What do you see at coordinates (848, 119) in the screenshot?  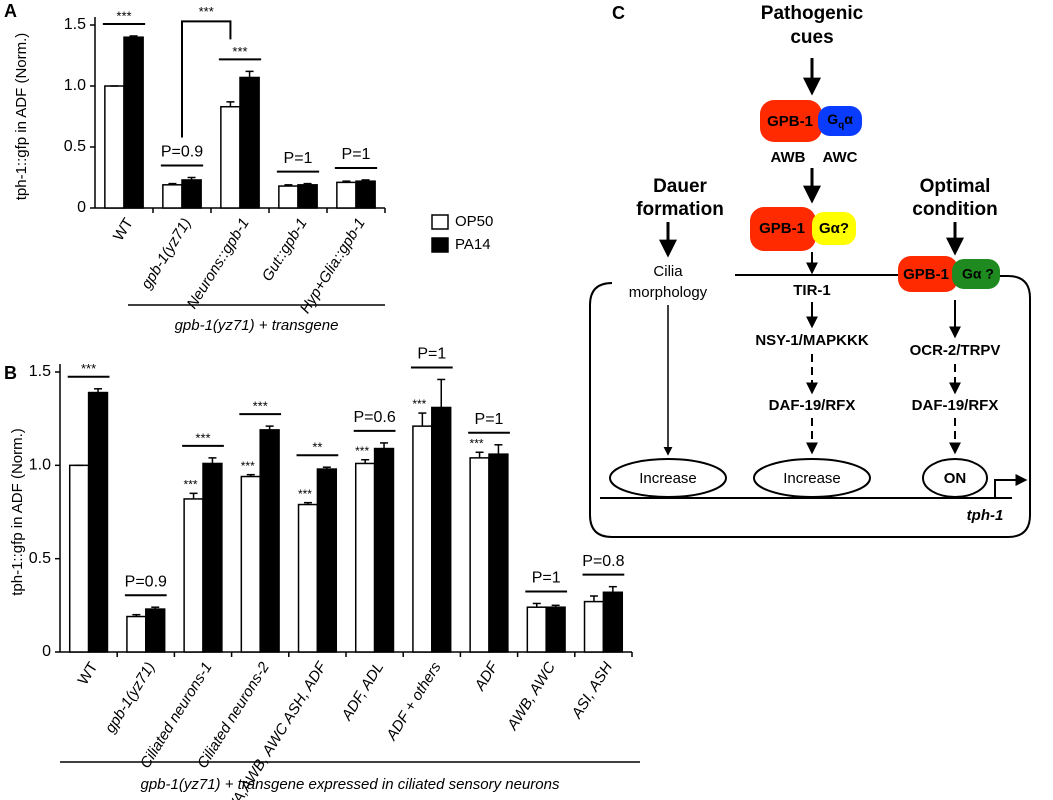 I see `alpha: α` at bounding box center [848, 119].